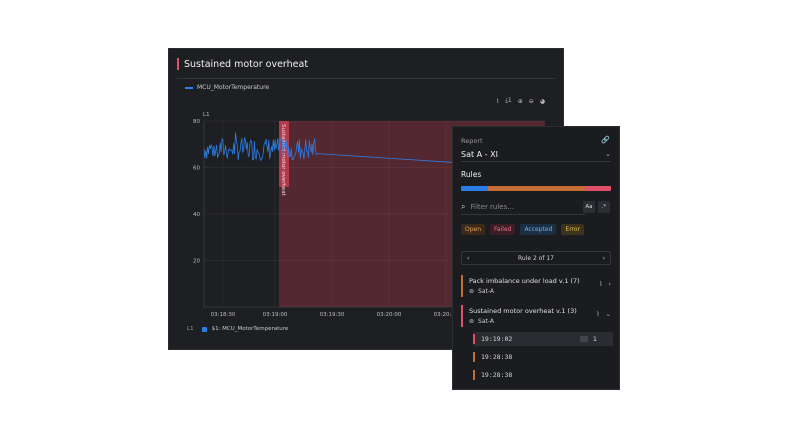 The width and height of the screenshot is (794, 446). Describe the element at coordinates (275, 315) in the screenshot. I see `x-tick-label: 03:19:00` at that location.